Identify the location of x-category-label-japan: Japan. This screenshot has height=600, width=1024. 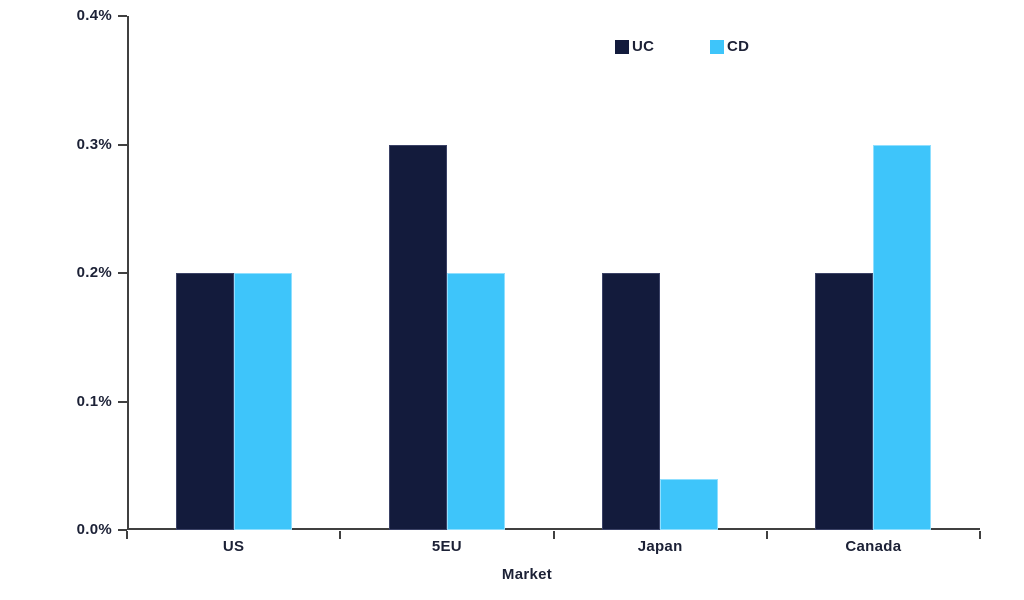
(660, 546).